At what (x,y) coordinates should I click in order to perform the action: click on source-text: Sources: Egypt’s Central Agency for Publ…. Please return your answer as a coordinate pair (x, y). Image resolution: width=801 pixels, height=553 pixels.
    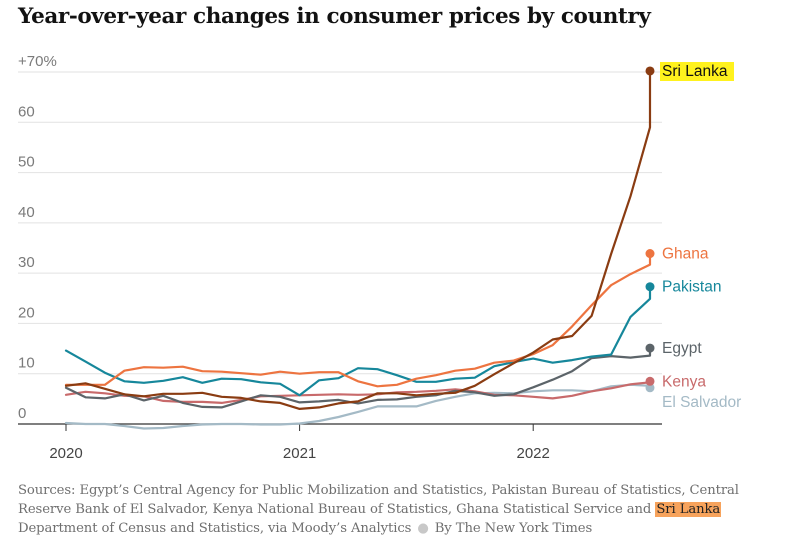
    Looking at the image, I should click on (378, 500).